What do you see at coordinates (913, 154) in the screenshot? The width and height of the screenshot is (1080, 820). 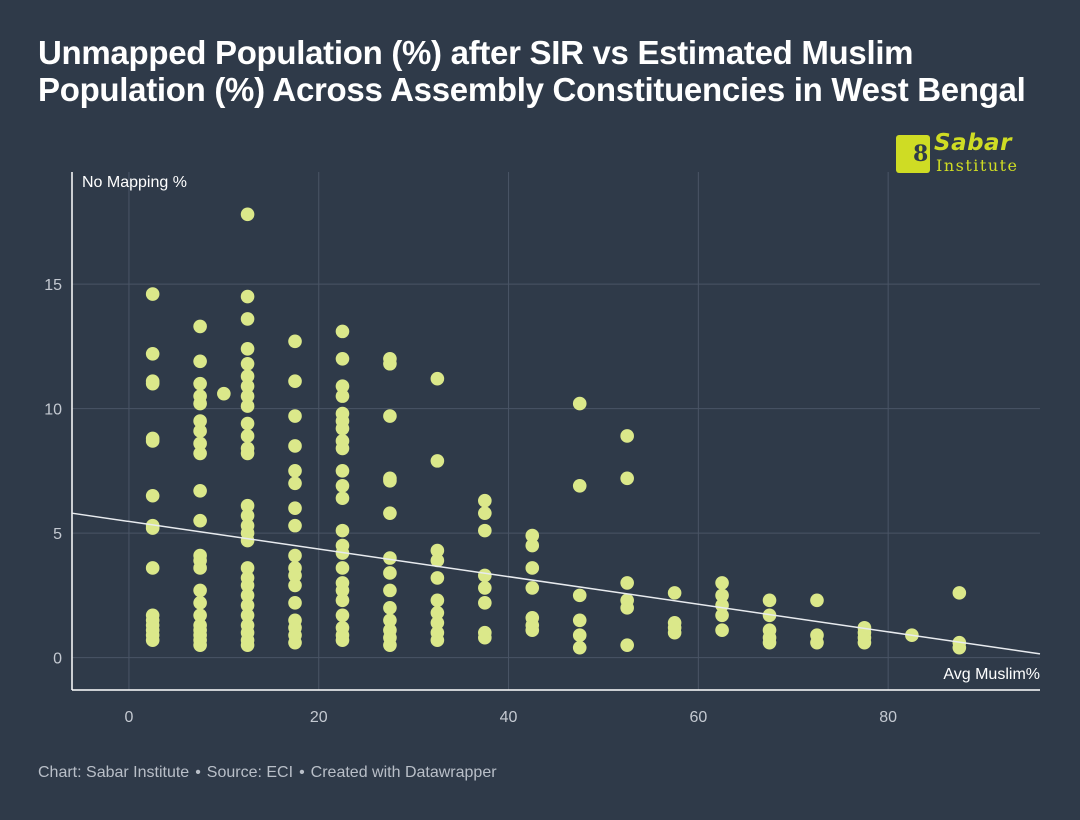 I see `logo-mark-icon: 8` at bounding box center [913, 154].